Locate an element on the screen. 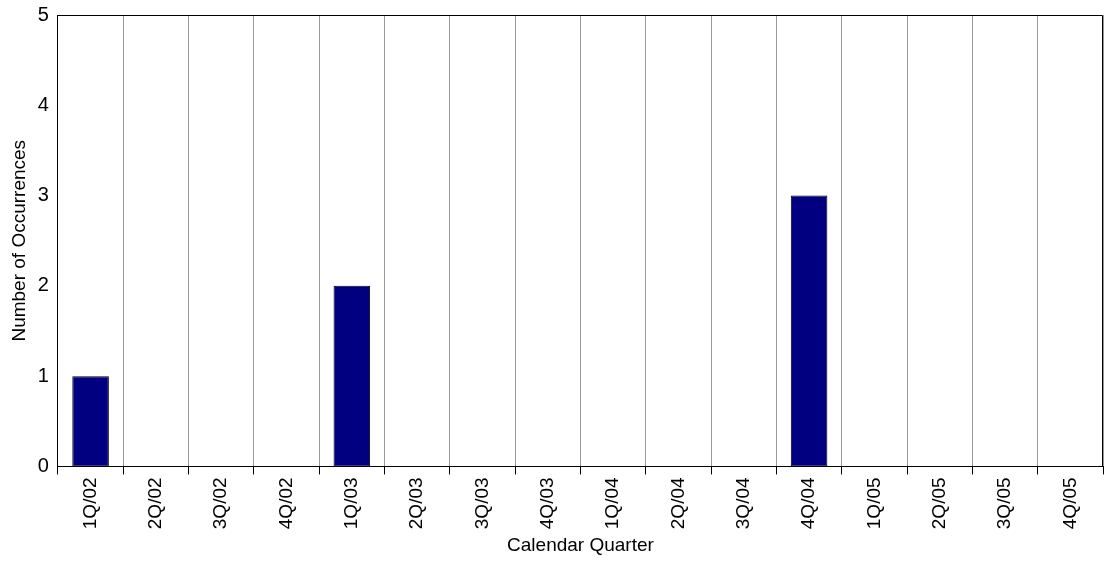 The width and height of the screenshot is (1105, 565). x-tick-label: 1Q/03 is located at coordinates (351, 503).